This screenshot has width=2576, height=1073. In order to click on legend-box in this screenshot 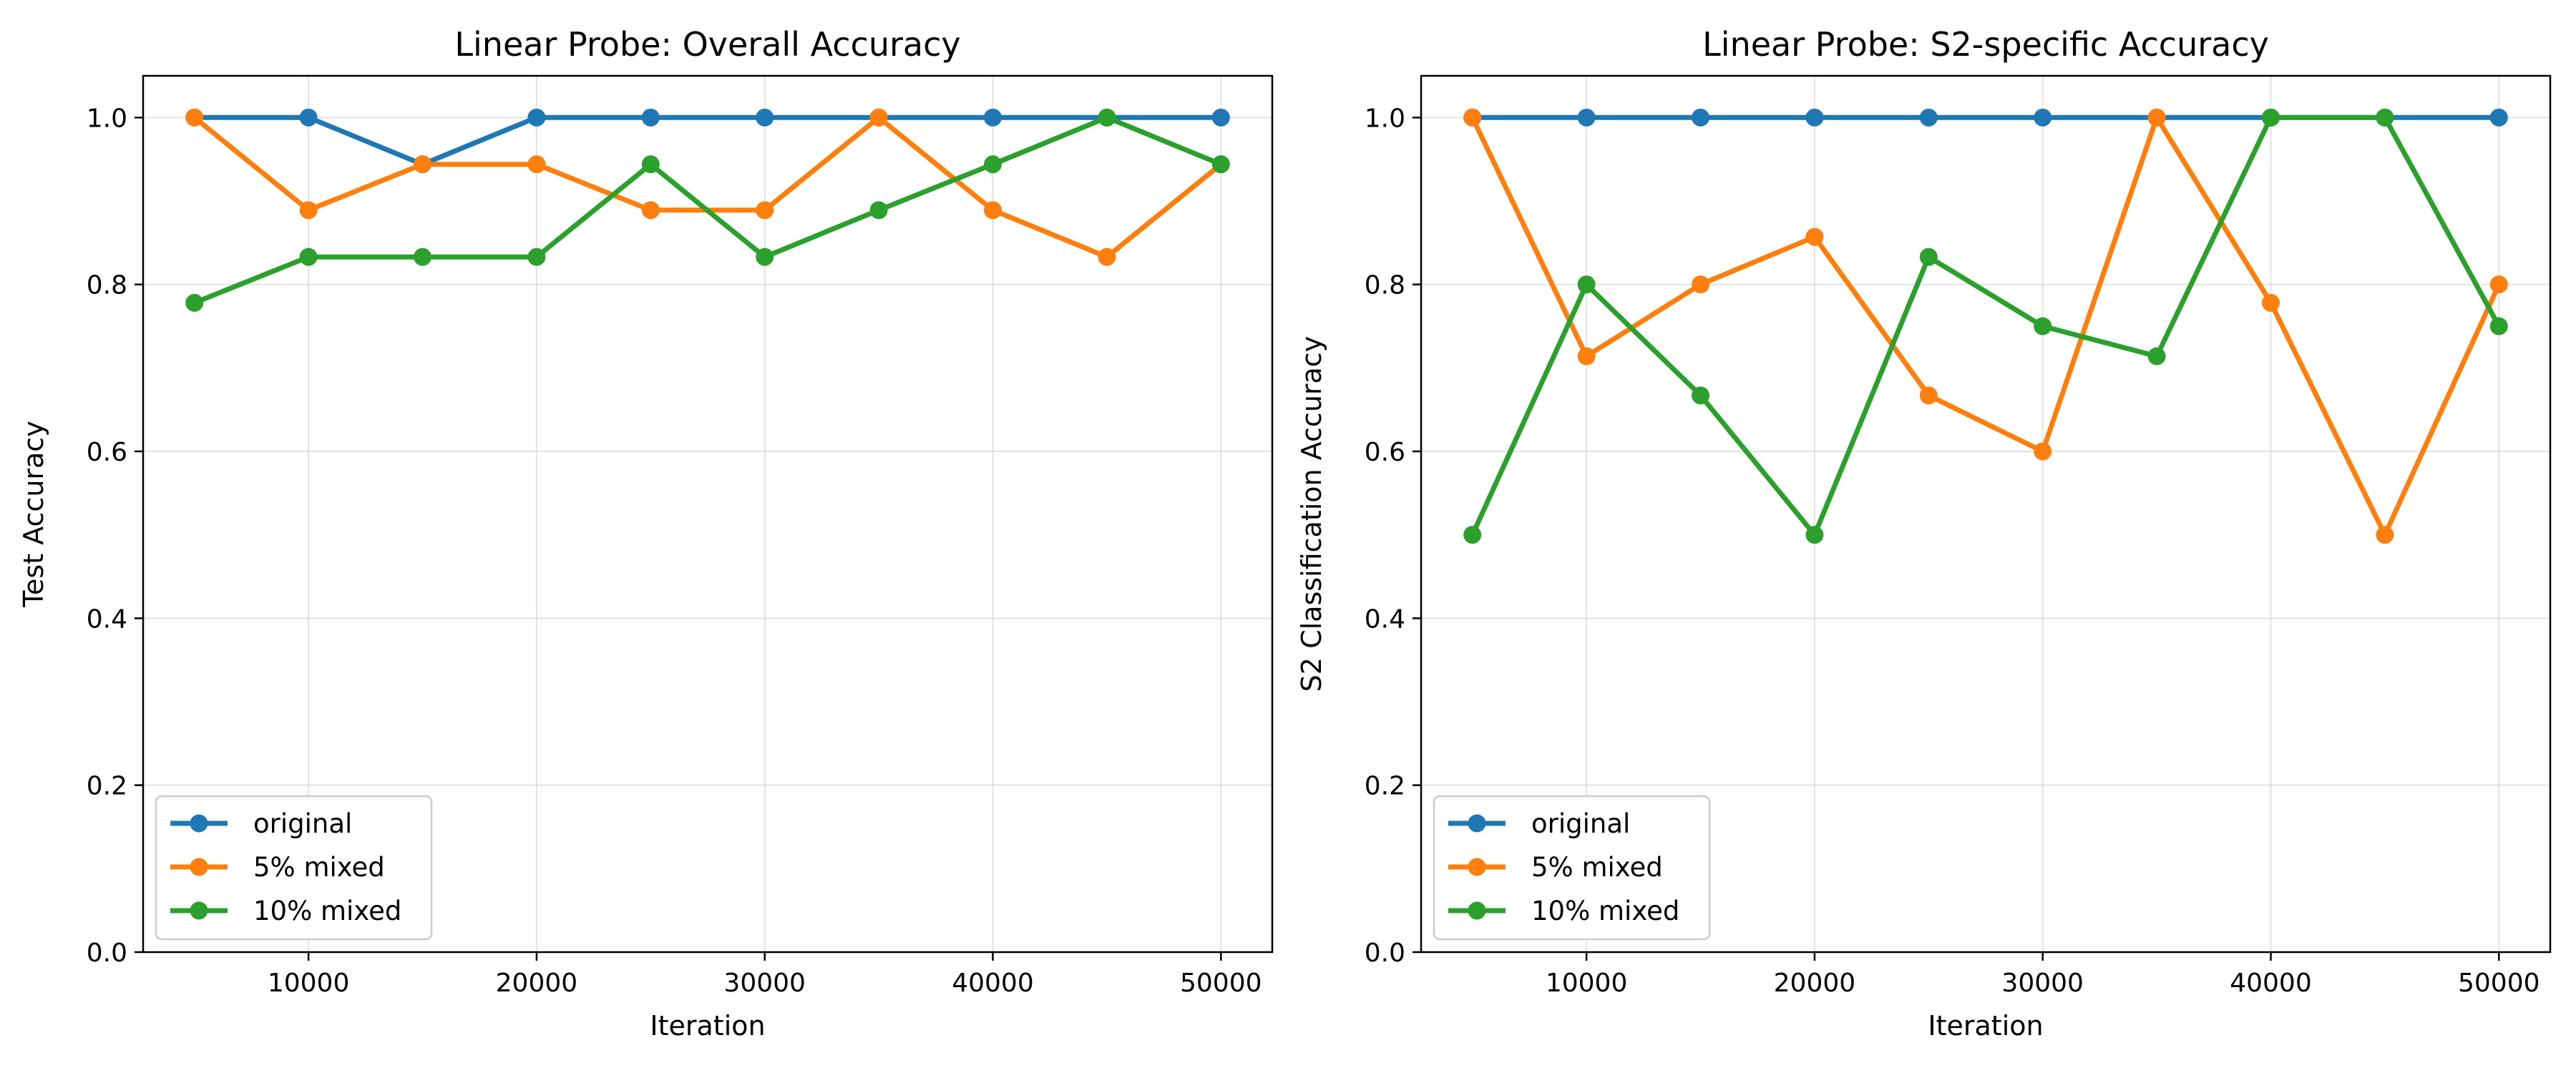, I will do `click(294, 868)`.